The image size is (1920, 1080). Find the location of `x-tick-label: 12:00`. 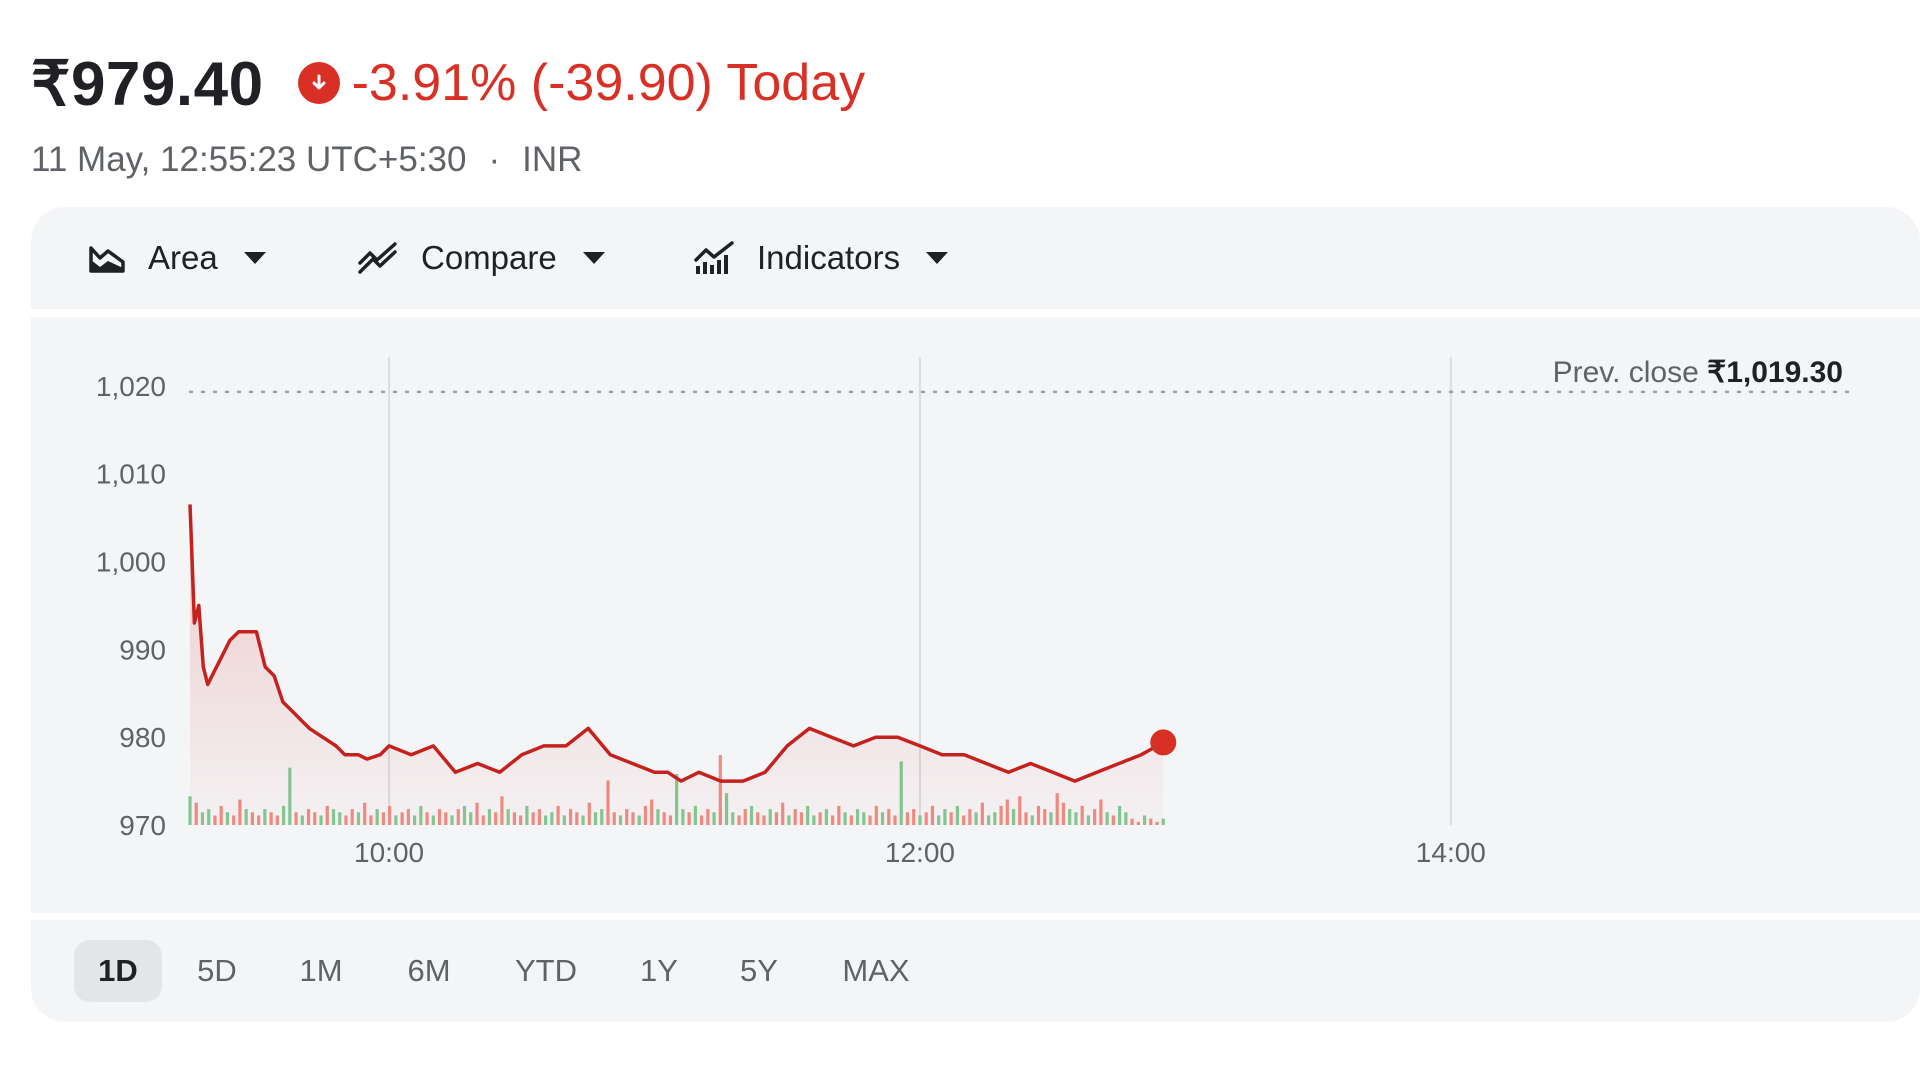

x-tick-label: 12:00 is located at coordinates (920, 852).